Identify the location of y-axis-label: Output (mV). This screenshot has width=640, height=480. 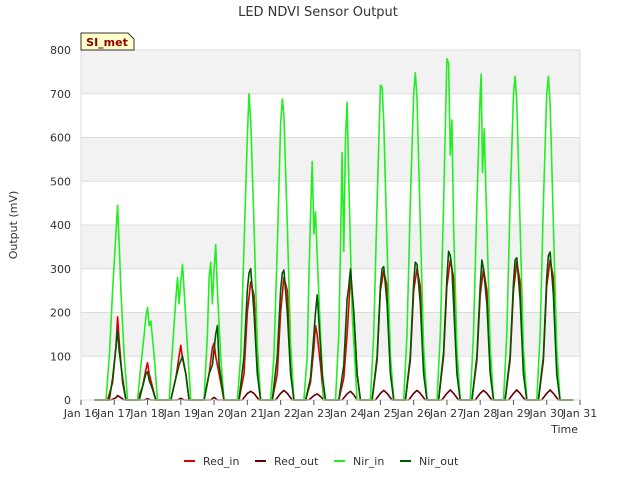
(13, 225).